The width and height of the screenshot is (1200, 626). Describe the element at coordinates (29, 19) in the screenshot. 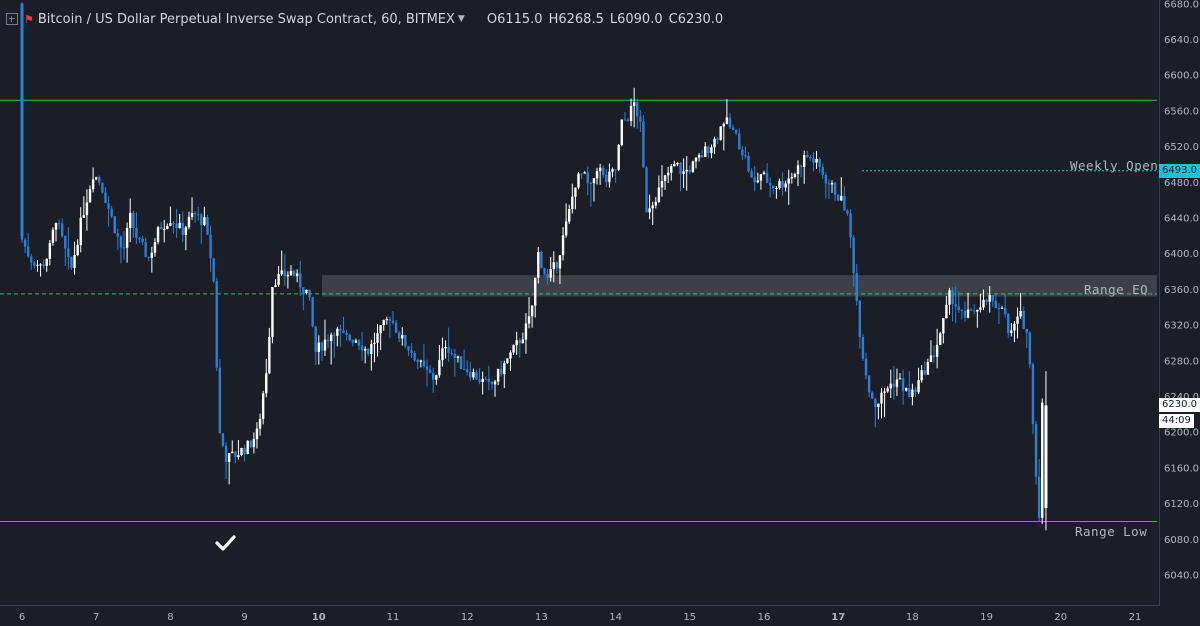

I see `flag-icon: ⚑` at that location.